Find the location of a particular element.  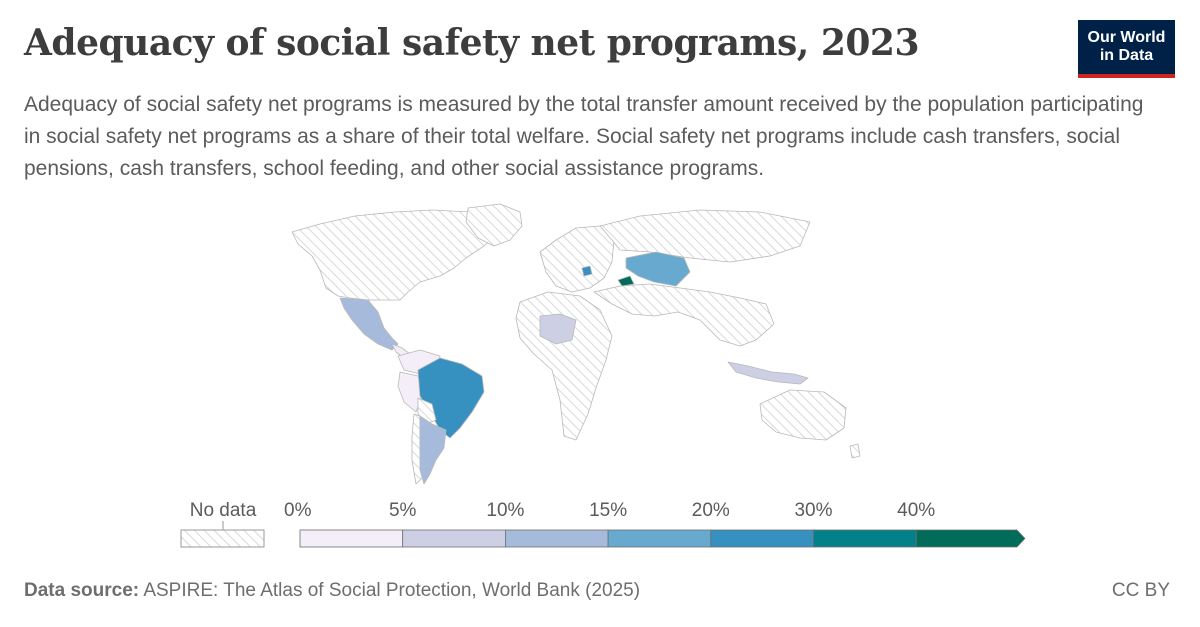

region-argentina is located at coordinates (433, 450).